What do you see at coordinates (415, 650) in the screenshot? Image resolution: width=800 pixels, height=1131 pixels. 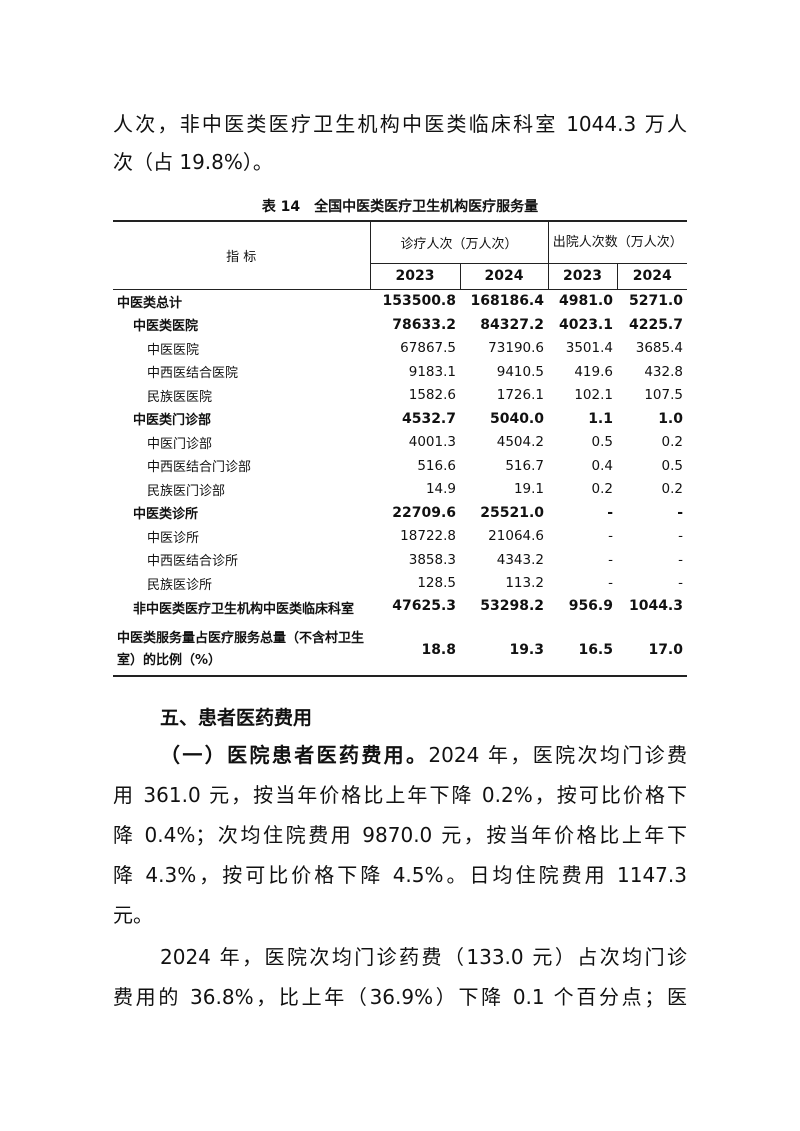 I see `cell-value: 18.8` at bounding box center [415, 650].